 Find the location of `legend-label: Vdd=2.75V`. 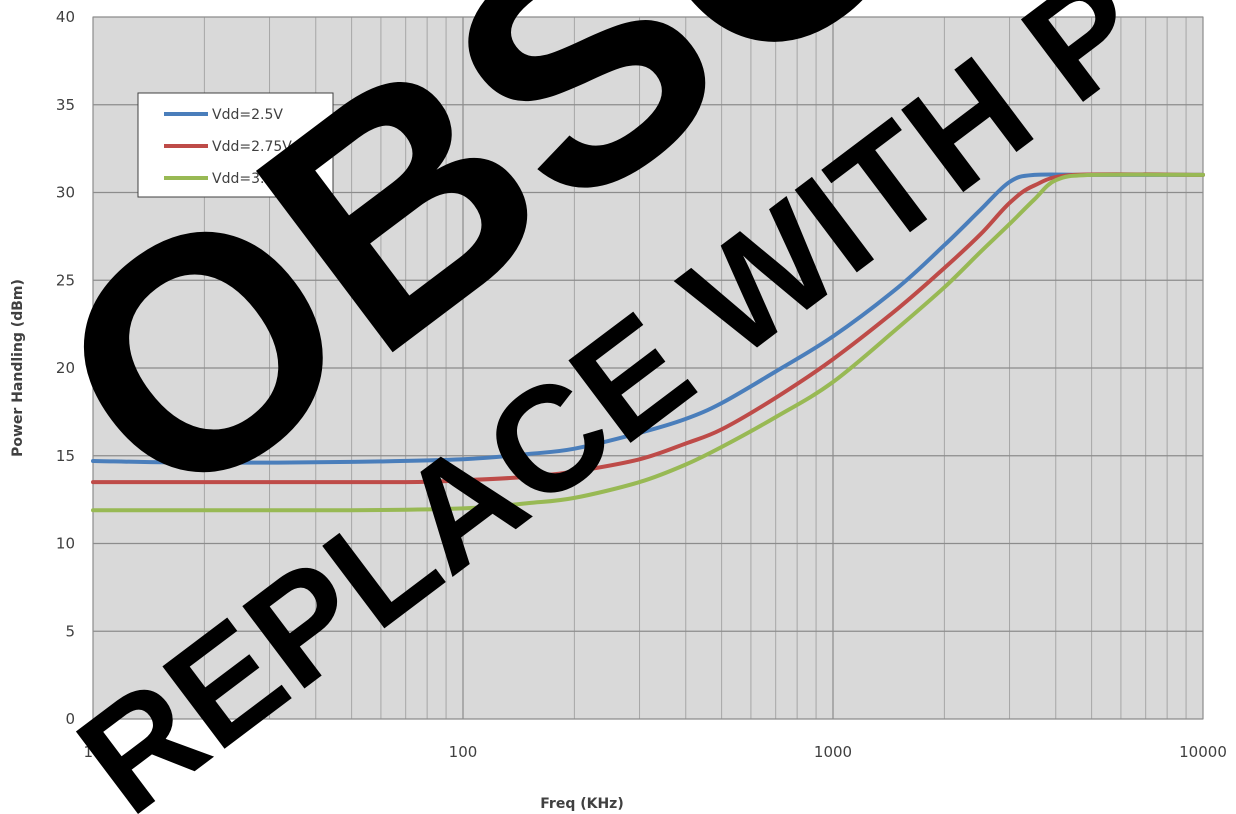

legend-label: Vdd=2.75V is located at coordinates (252, 147).